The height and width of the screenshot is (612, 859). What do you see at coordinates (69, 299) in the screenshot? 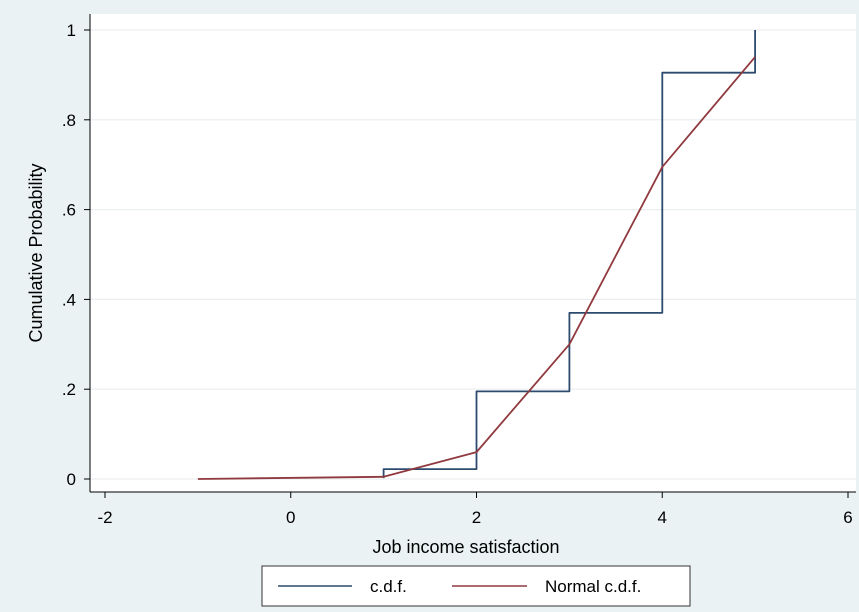
I see `y-tick-label: .4` at bounding box center [69, 299].